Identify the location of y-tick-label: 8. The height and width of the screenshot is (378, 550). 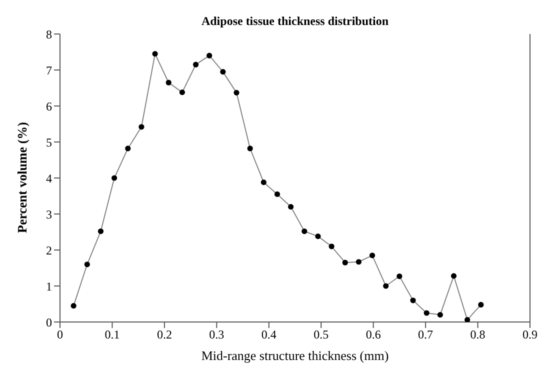
(49, 34).